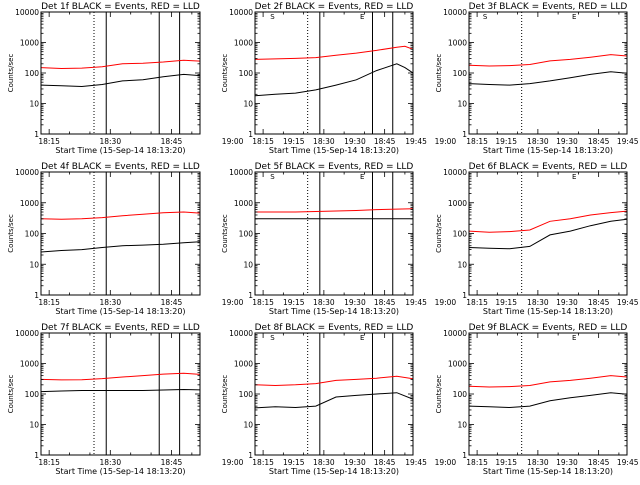 Image resolution: width=640 pixels, height=485 pixels. What do you see at coordinates (334, 328) in the screenshot?
I see `chart-title: Det 8f BLACK = Events, RED = LLD` at bounding box center [334, 328].